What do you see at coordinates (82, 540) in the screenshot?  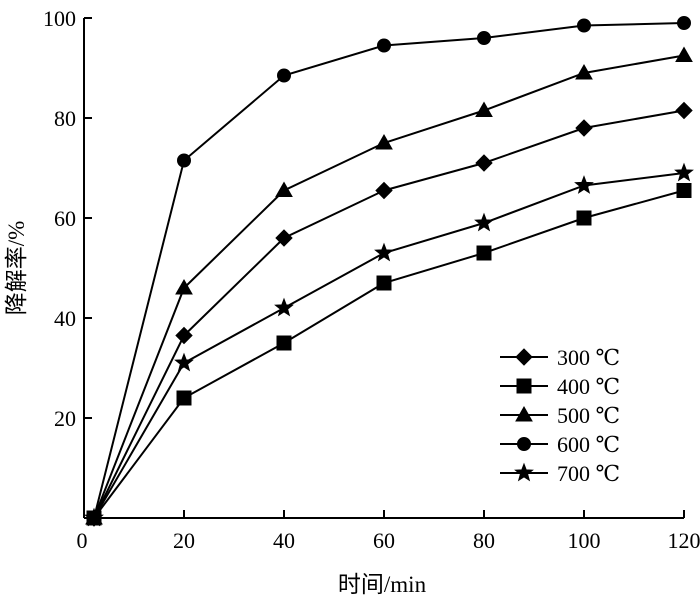 I see `x-tick-label: 0` at bounding box center [82, 540].